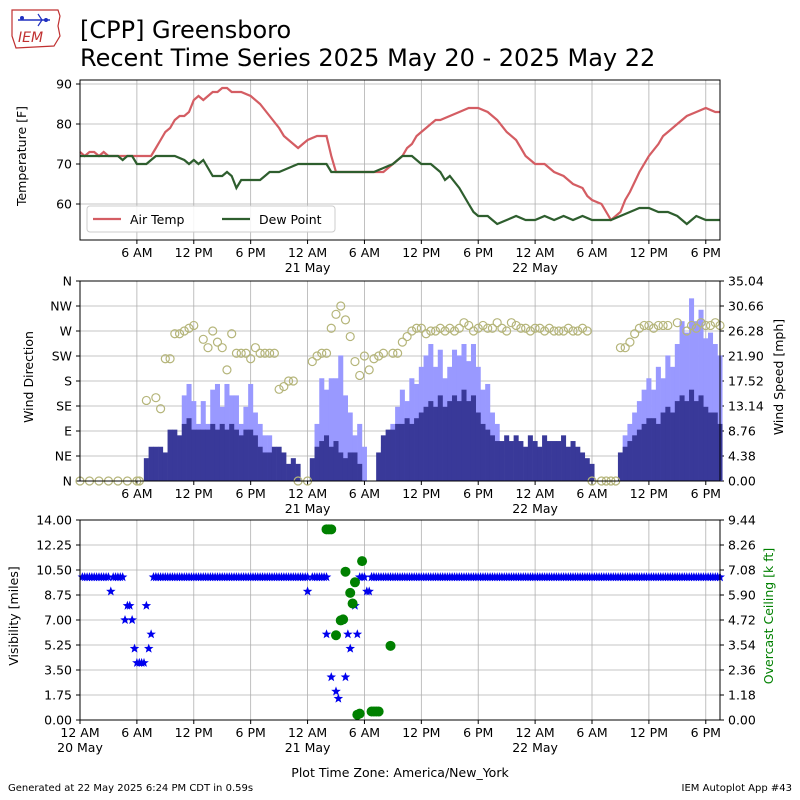  What do you see at coordinates (251, 732) in the screenshot?
I see `vis-x-tick-label-3: 6 PM` at bounding box center [251, 732].